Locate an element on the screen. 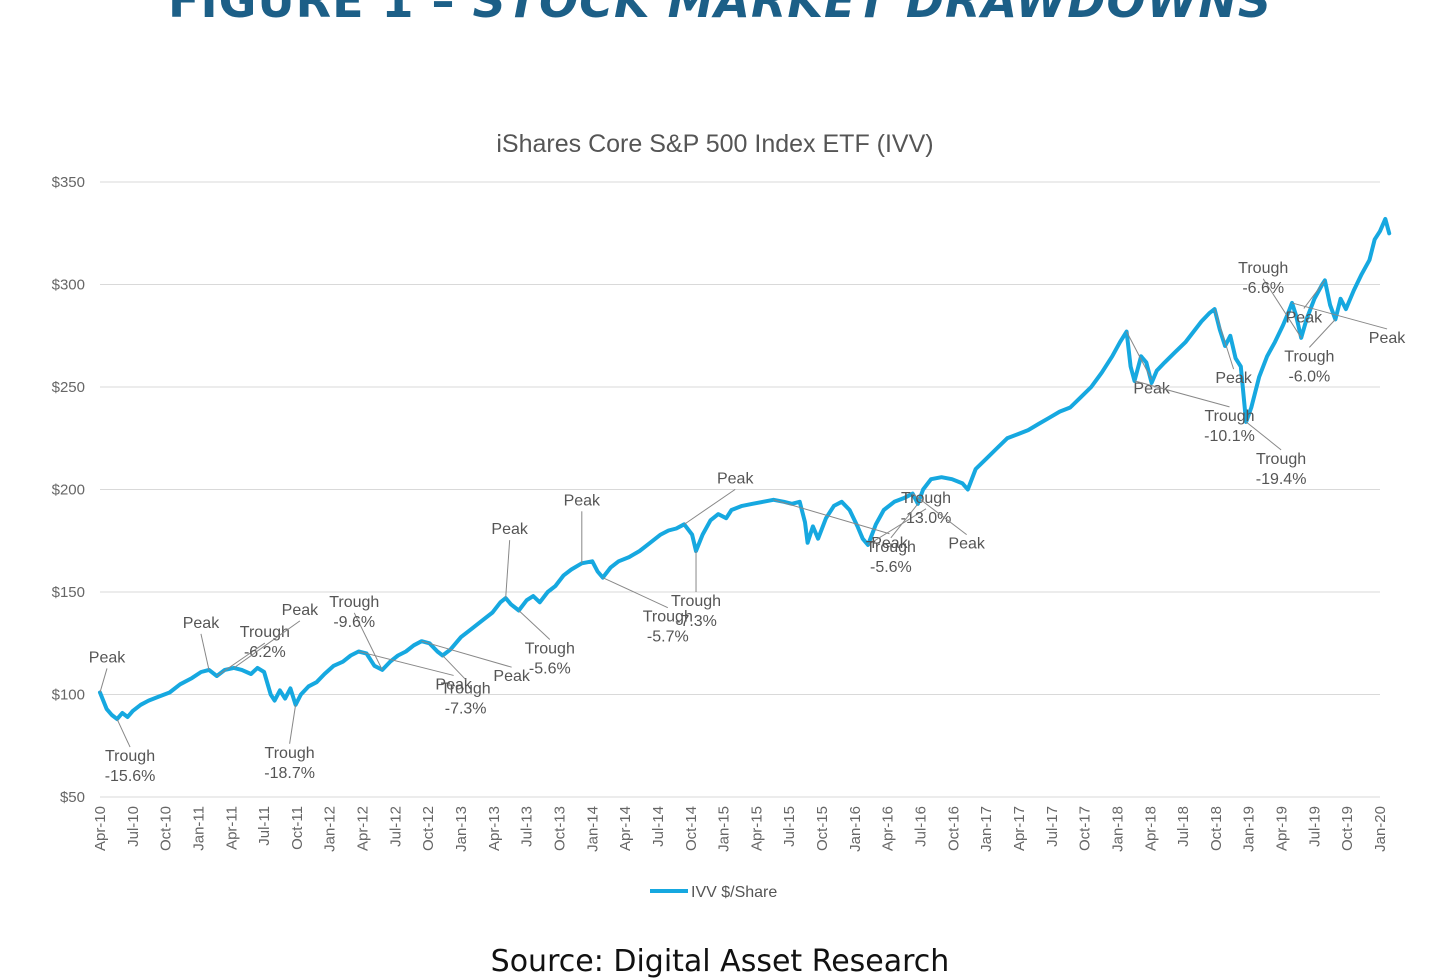 Image resolution: width=1440 pixels, height=979 pixels. x-tick-label: Oct-18 is located at coordinates (1216, 828).